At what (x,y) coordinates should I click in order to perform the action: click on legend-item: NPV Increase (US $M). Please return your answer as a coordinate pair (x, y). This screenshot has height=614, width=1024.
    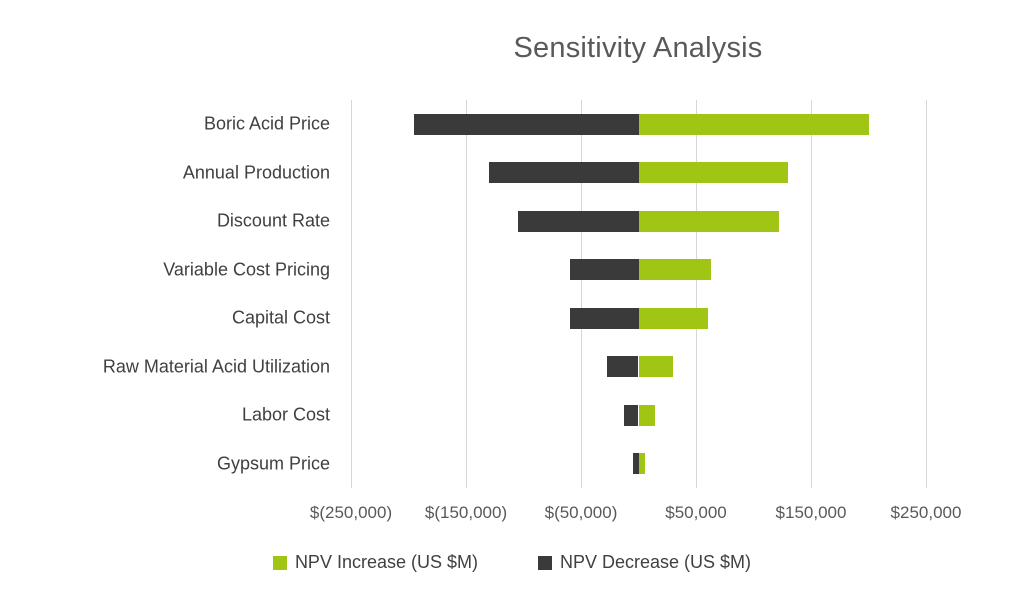
    Looking at the image, I should click on (375, 562).